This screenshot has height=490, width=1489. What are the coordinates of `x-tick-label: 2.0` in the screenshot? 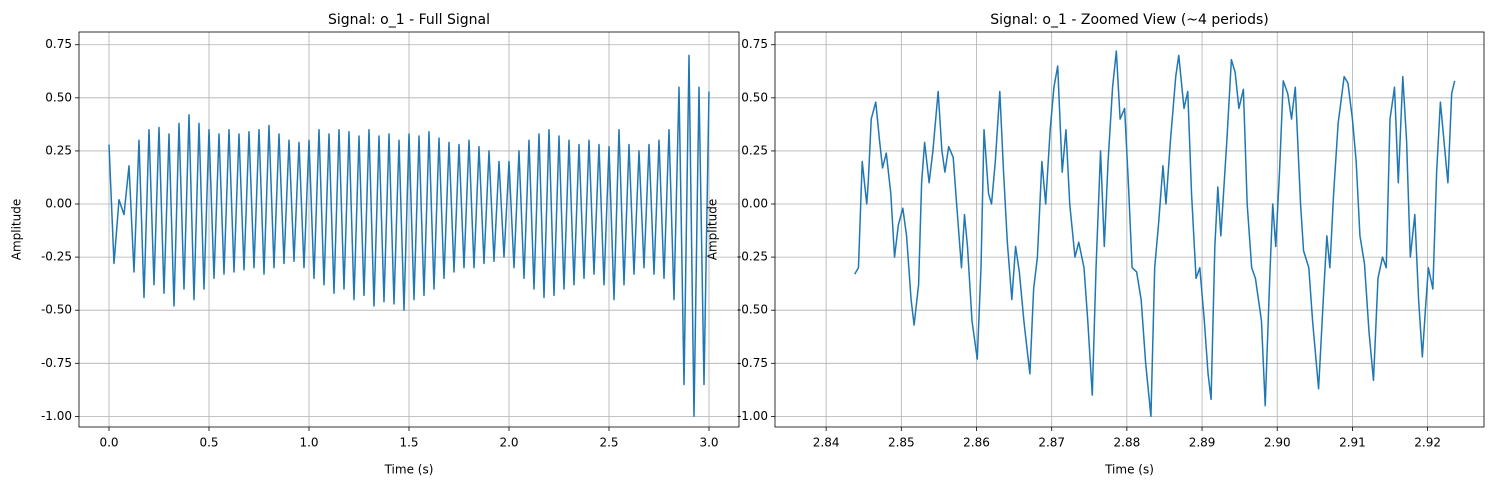 It's located at (508, 443).